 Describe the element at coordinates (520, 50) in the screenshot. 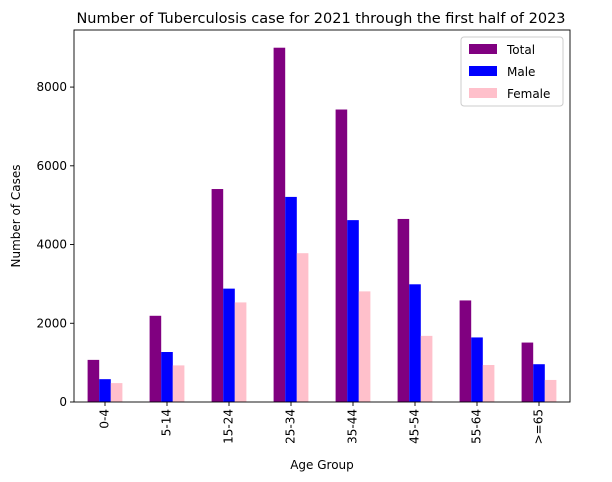

I see `legend-label-total: Total` at that location.